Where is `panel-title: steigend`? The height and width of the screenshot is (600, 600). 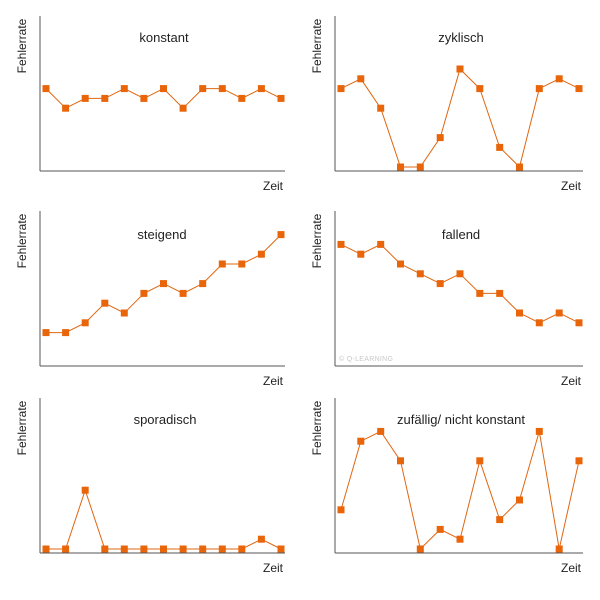
panel-title: steigend is located at coordinates (161, 234).